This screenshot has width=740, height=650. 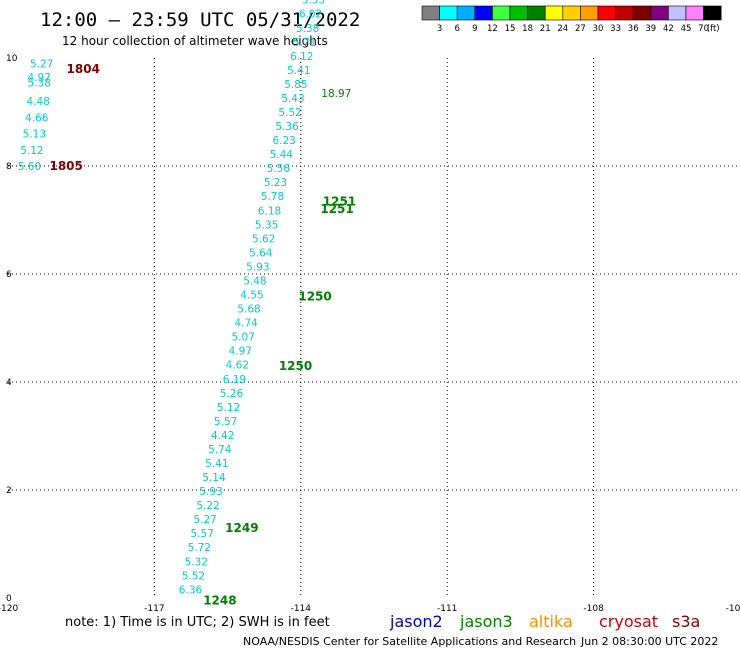 I want to click on swh-value: 4.42, so click(x=222, y=436).